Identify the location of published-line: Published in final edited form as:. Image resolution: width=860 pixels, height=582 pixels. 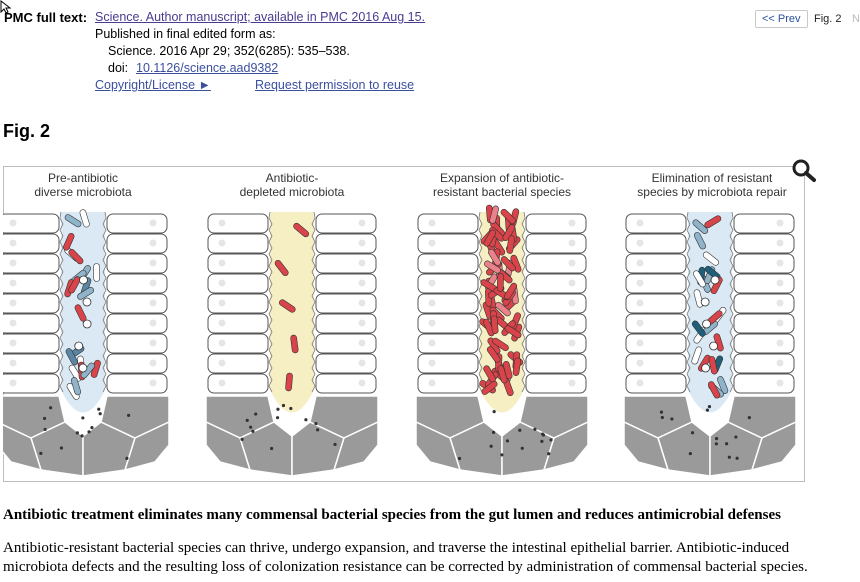
(185, 34).